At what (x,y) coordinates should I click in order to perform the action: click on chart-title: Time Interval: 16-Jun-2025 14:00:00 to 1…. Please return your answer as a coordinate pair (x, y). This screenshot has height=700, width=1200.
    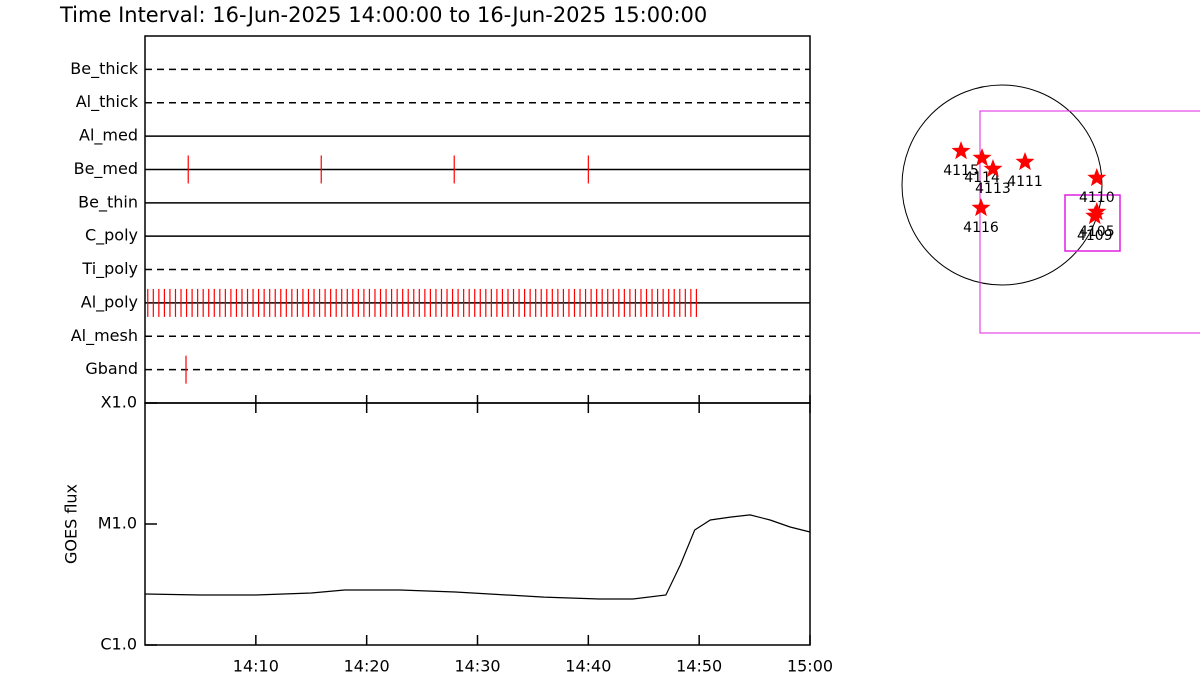
    Looking at the image, I should click on (383, 15).